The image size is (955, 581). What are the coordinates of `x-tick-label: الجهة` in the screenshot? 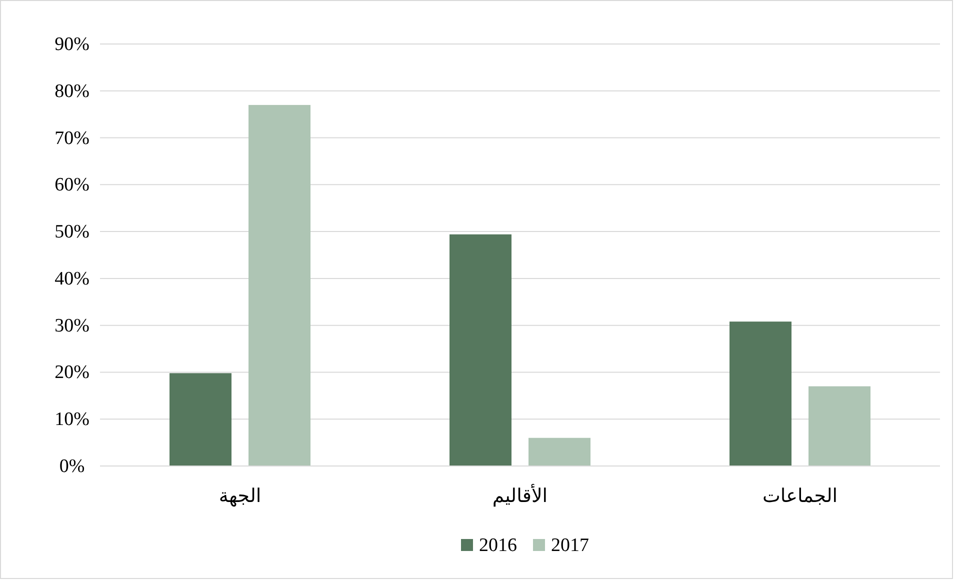 It's located at (240, 496).